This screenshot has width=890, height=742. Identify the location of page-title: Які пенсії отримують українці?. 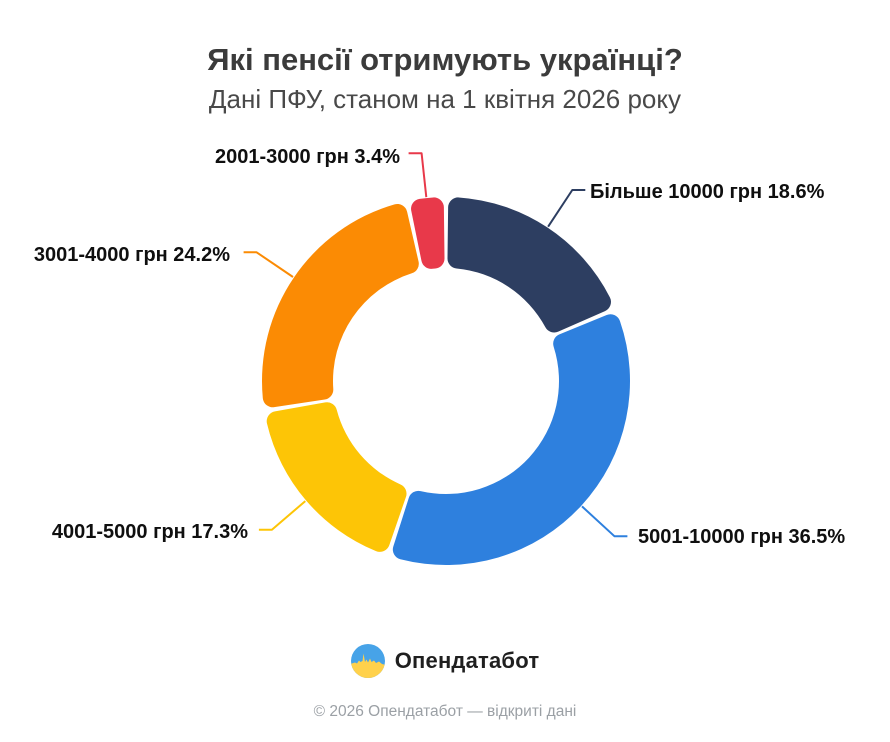
(445, 59).